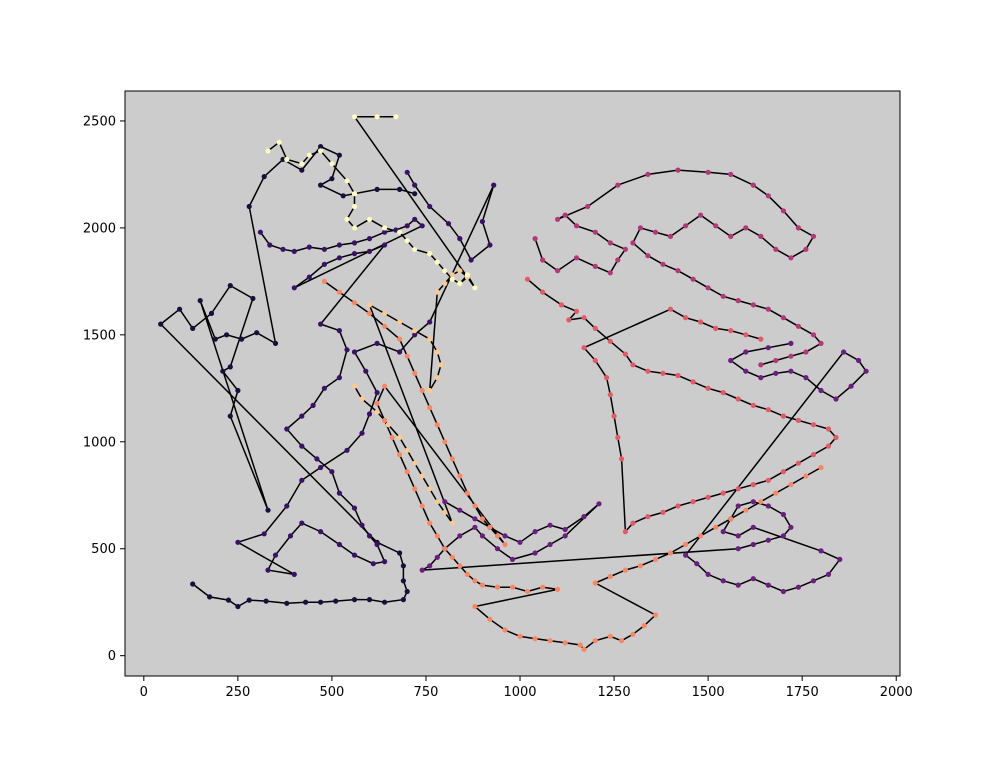 This screenshot has height=760, width=1000. Describe the element at coordinates (526, 688) in the screenshot. I see `x-axis: 0 250 500 750 1000 1250 1500 1750 2000` at that location.